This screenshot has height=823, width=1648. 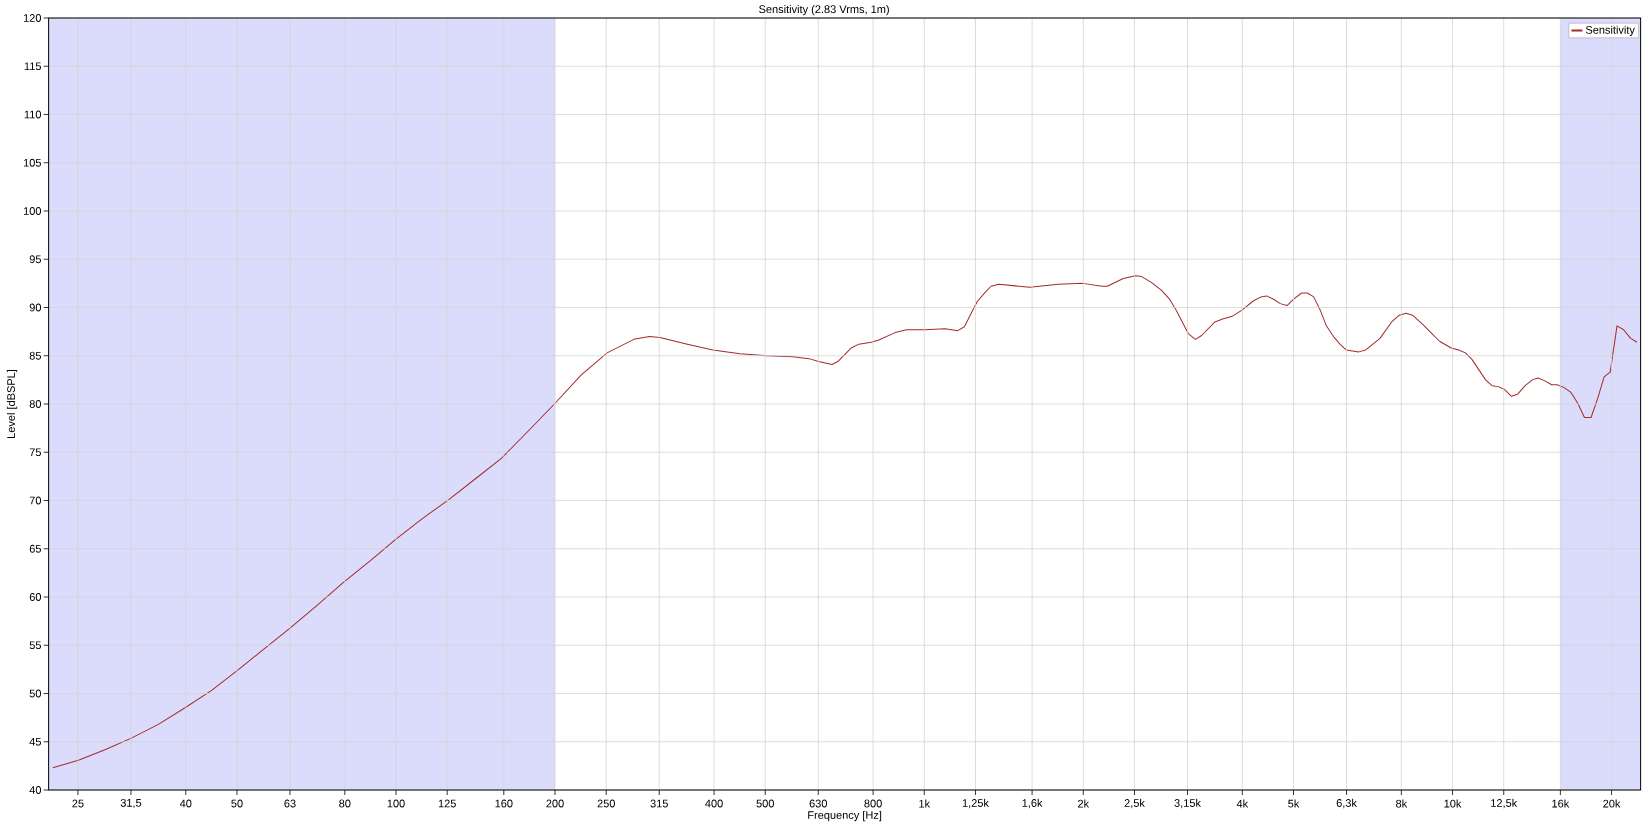 What do you see at coordinates (290, 803) in the screenshot?
I see `x-tick-label: 63` at bounding box center [290, 803].